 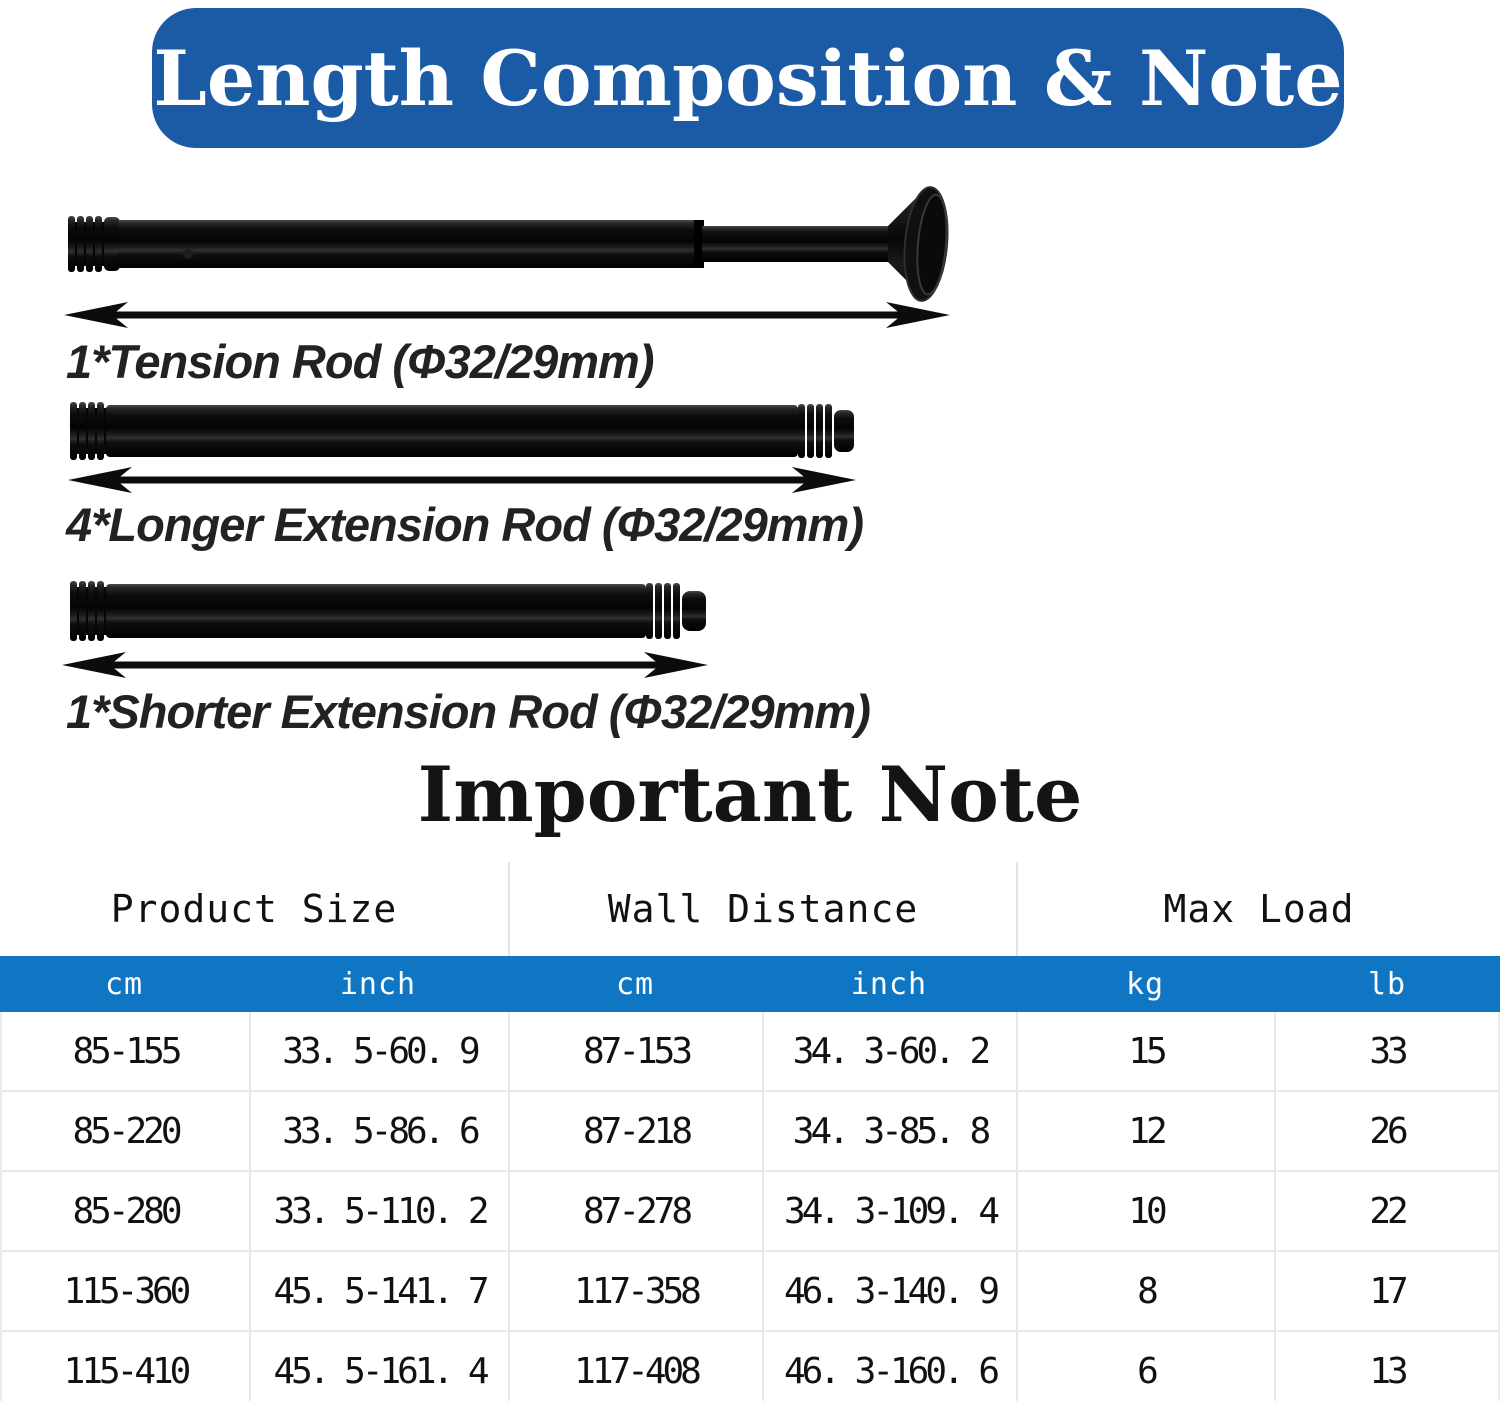 What do you see at coordinates (127, 1371) in the screenshot?
I see `table-cell: 115-410` at bounding box center [127, 1371].